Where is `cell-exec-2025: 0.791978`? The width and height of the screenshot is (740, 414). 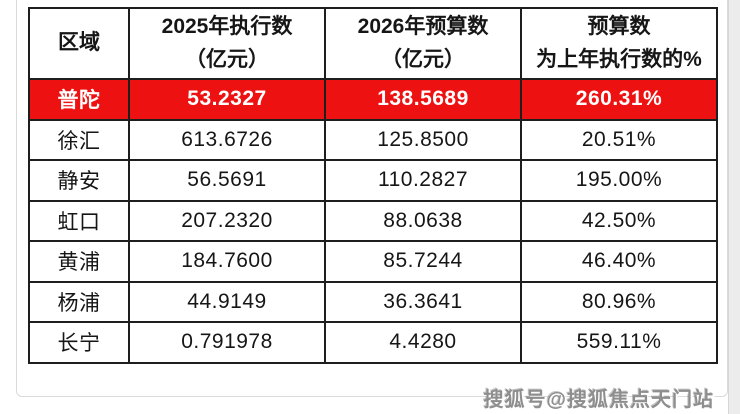 cell-exec-2025: 0.791978 is located at coordinates (227, 342).